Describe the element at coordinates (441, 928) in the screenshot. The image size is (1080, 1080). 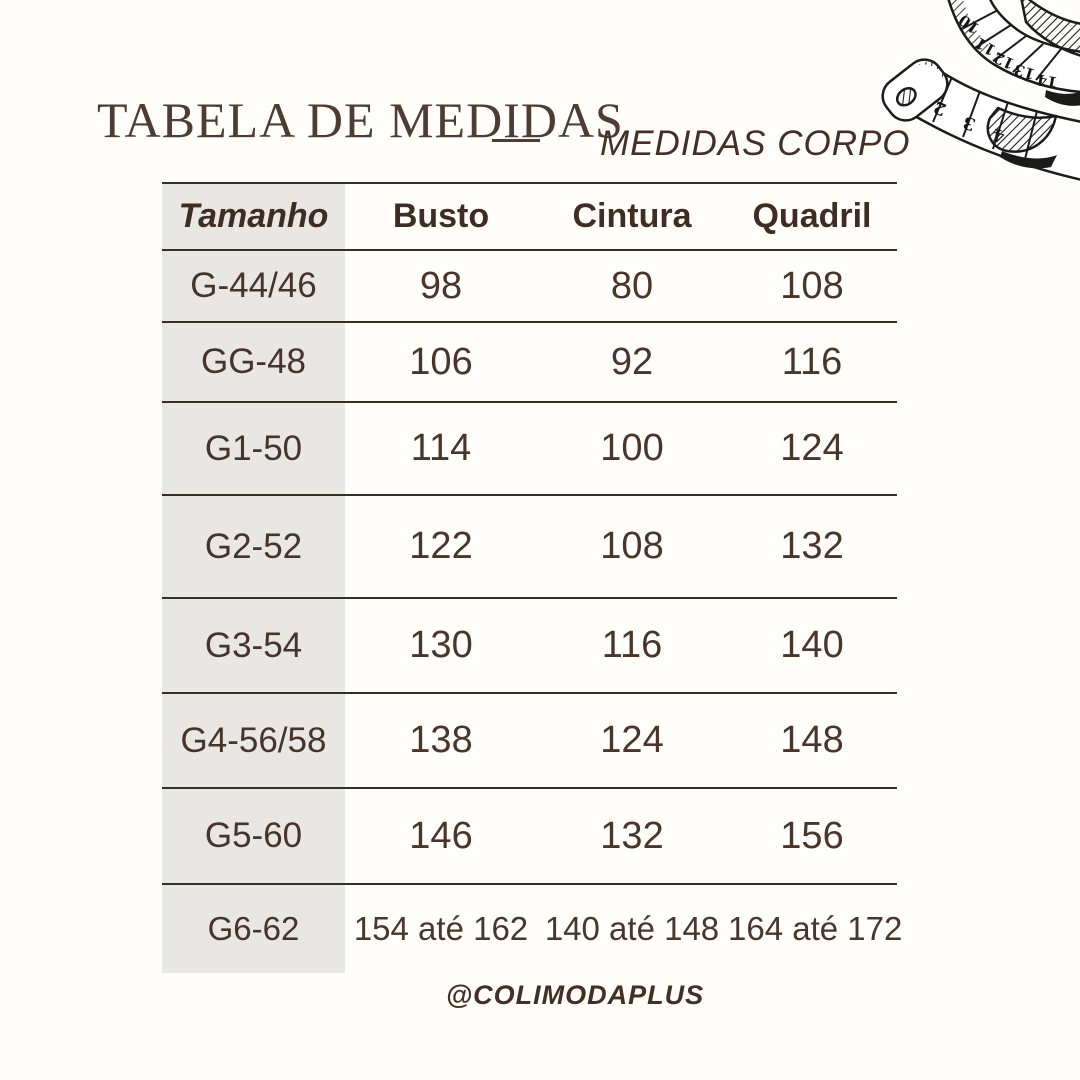
I see `cell-busto: 154 até 162` at that location.